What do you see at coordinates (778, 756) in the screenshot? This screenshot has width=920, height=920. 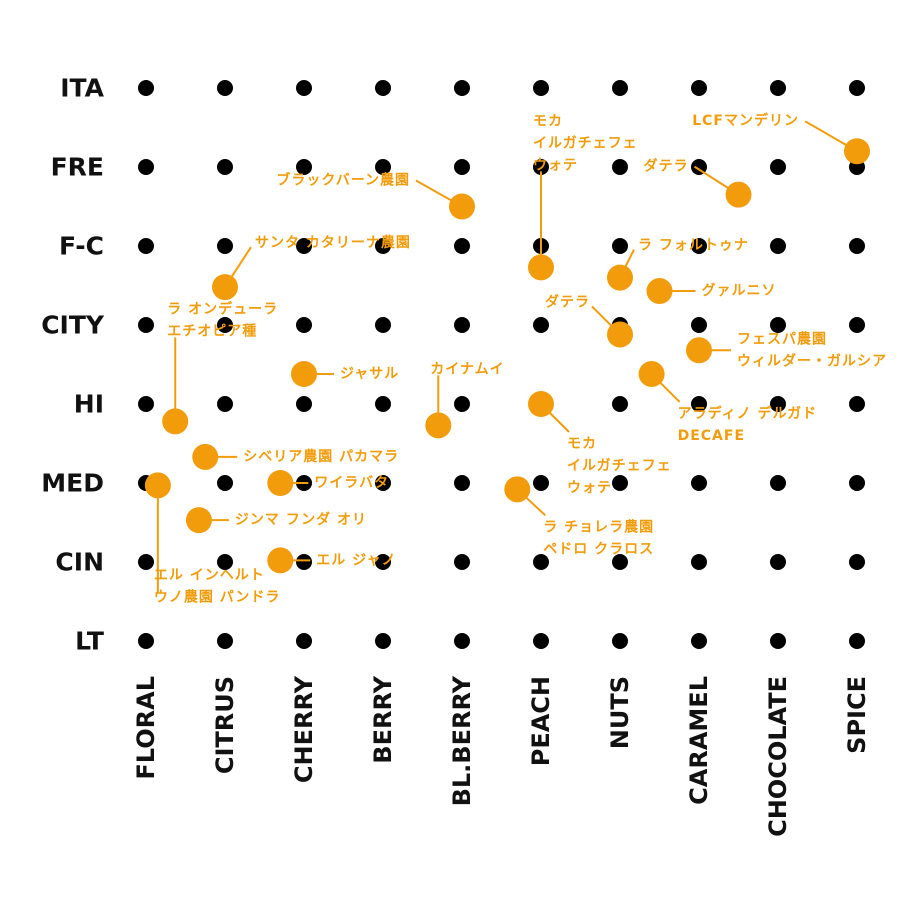 I see `x-tick-label: CHOCOLATE` at bounding box center [778, 756].